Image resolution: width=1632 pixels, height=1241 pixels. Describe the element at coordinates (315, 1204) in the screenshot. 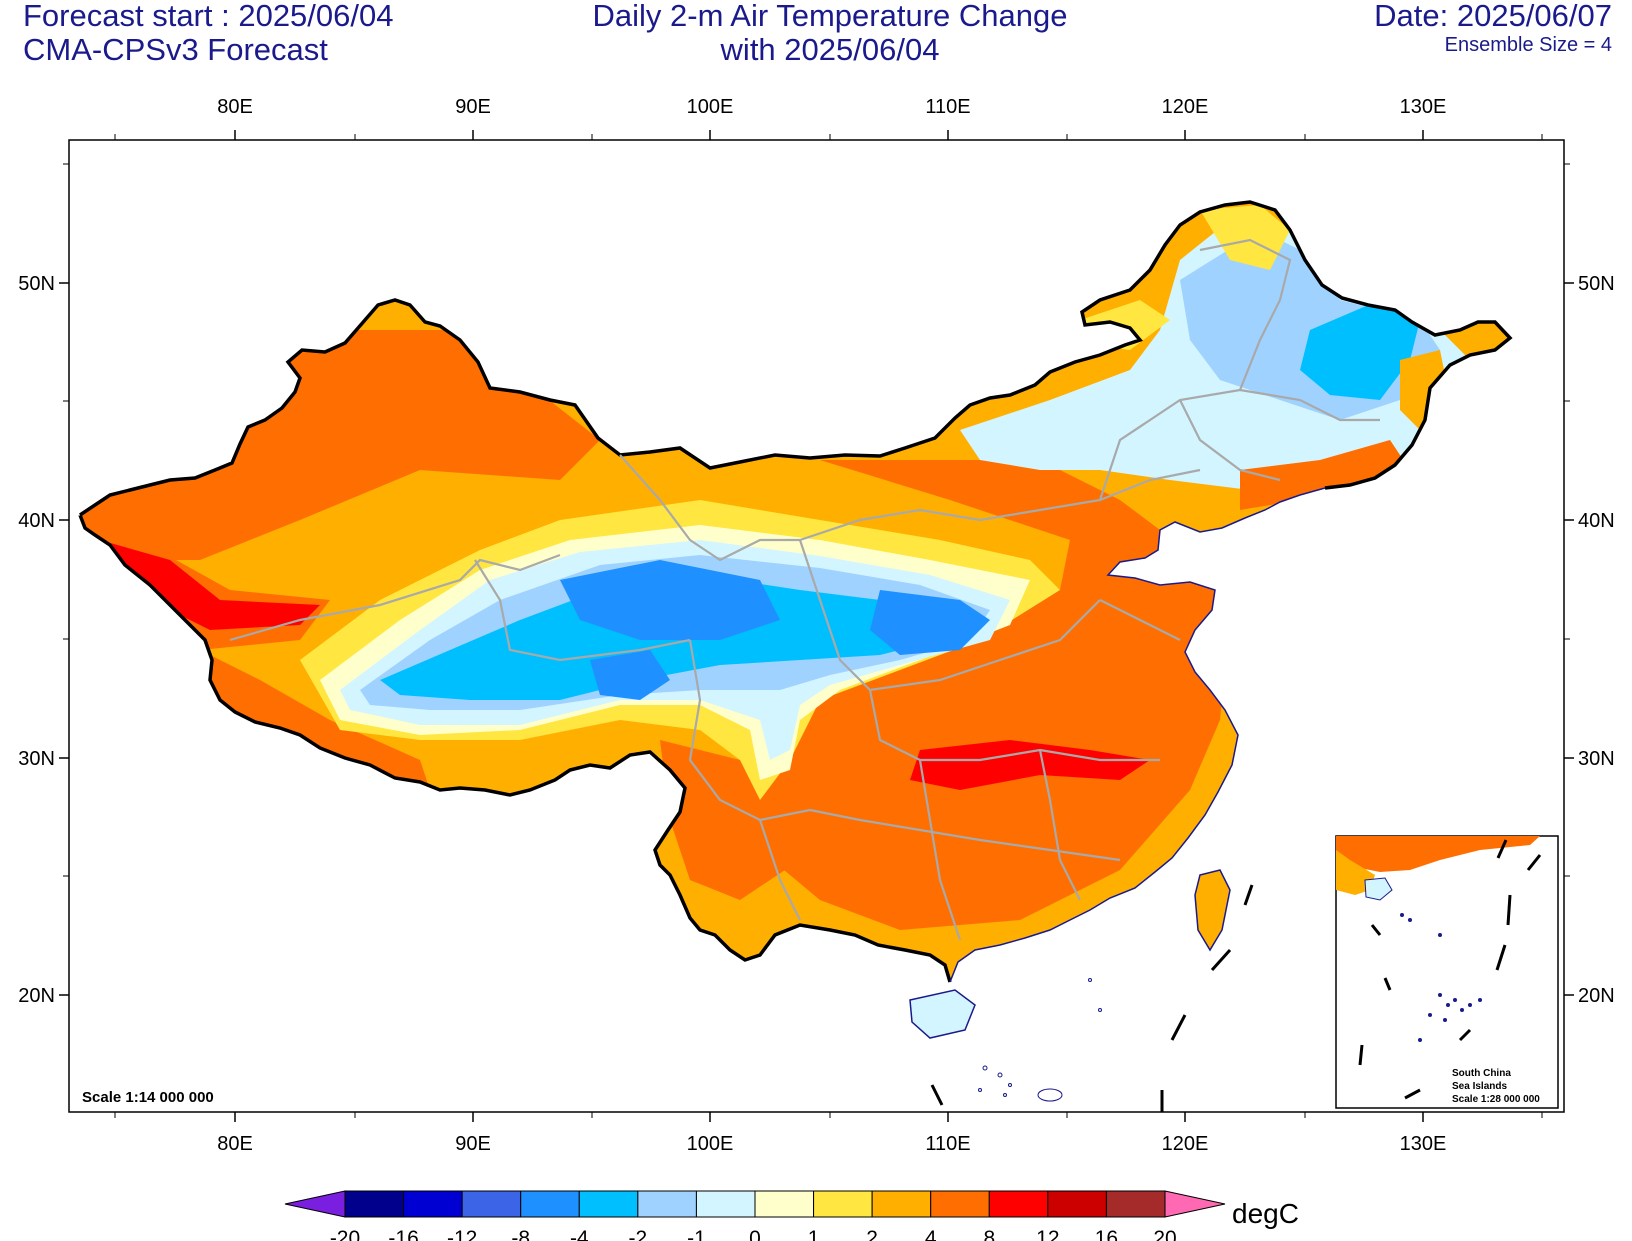

I see `colorbar-min-arrow` at that location.